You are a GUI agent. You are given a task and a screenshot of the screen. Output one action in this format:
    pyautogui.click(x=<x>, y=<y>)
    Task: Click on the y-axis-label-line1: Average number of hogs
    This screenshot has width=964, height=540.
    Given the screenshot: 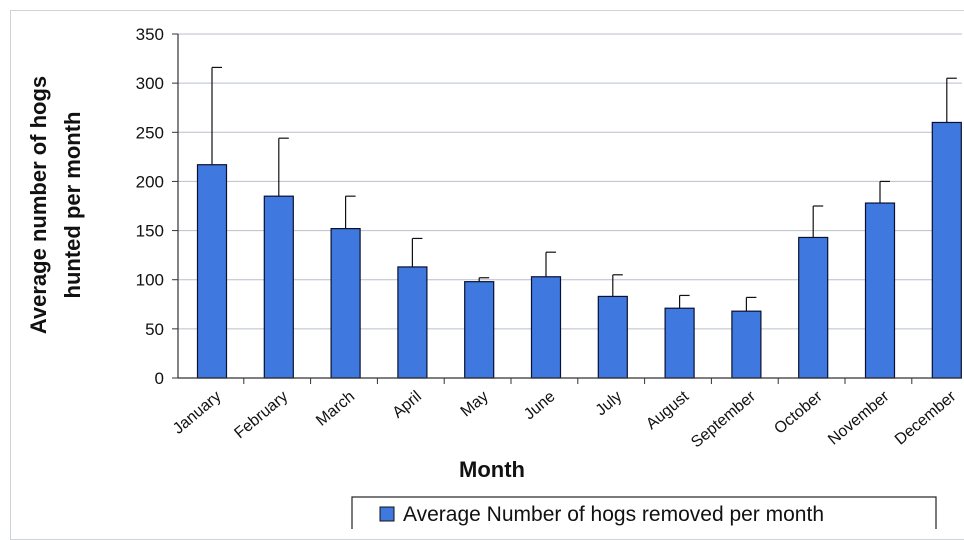 What is the action you would take?
    pyautogui.click(x=38, y=205)
    